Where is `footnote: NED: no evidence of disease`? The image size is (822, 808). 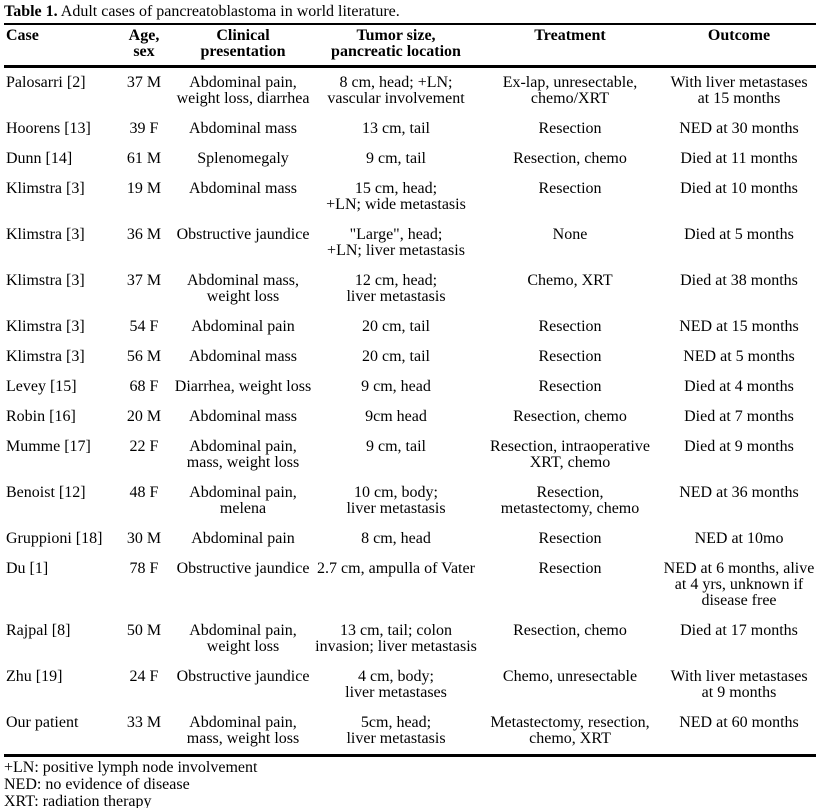 footnote: NED: no evidence of disease is located at coordinates (97, 784).